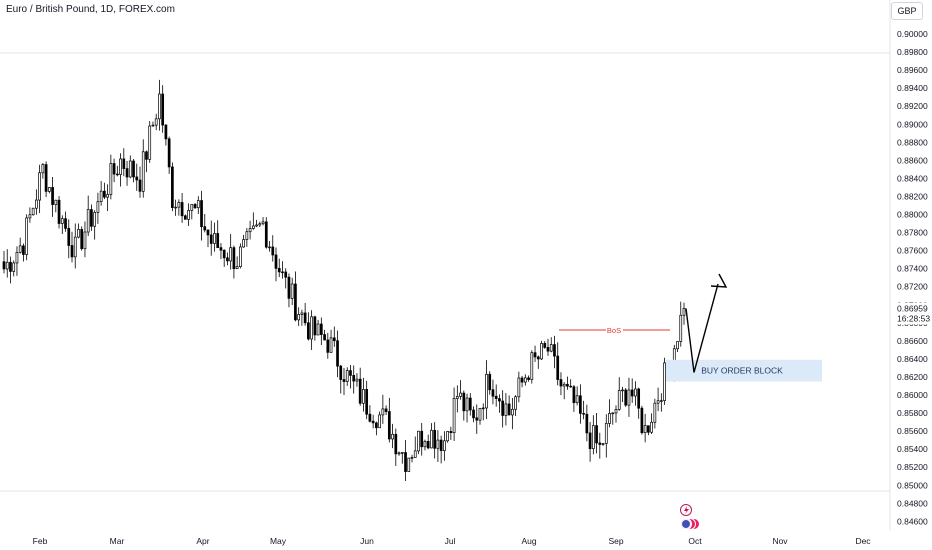  I want to click on price-tick-label: 0.90000, so click(912, 34).